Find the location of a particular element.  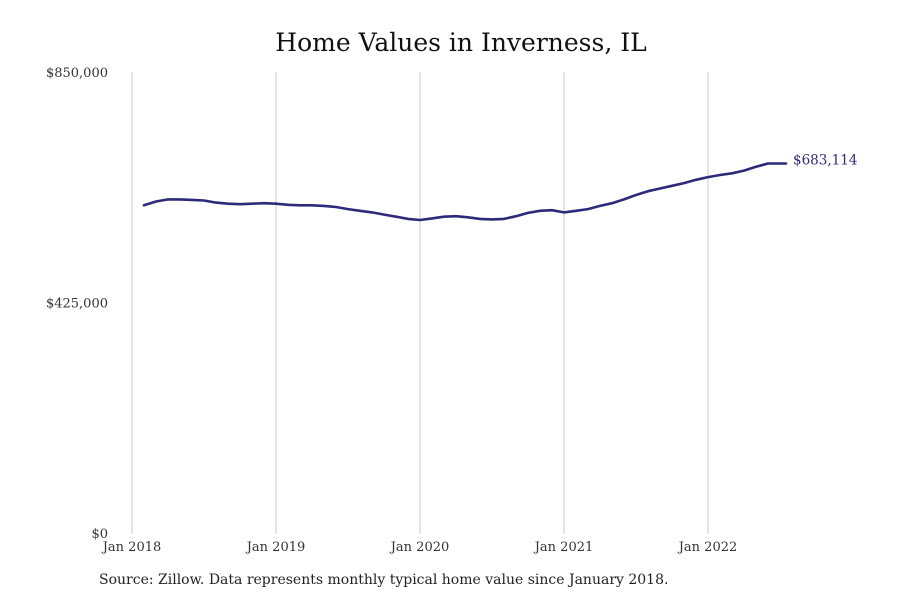

x-axis-ticks: Jan 2018 Jan 2019 Jan 2020 Jan 2021 Jan 2022 is located at coordinates (419, 547).